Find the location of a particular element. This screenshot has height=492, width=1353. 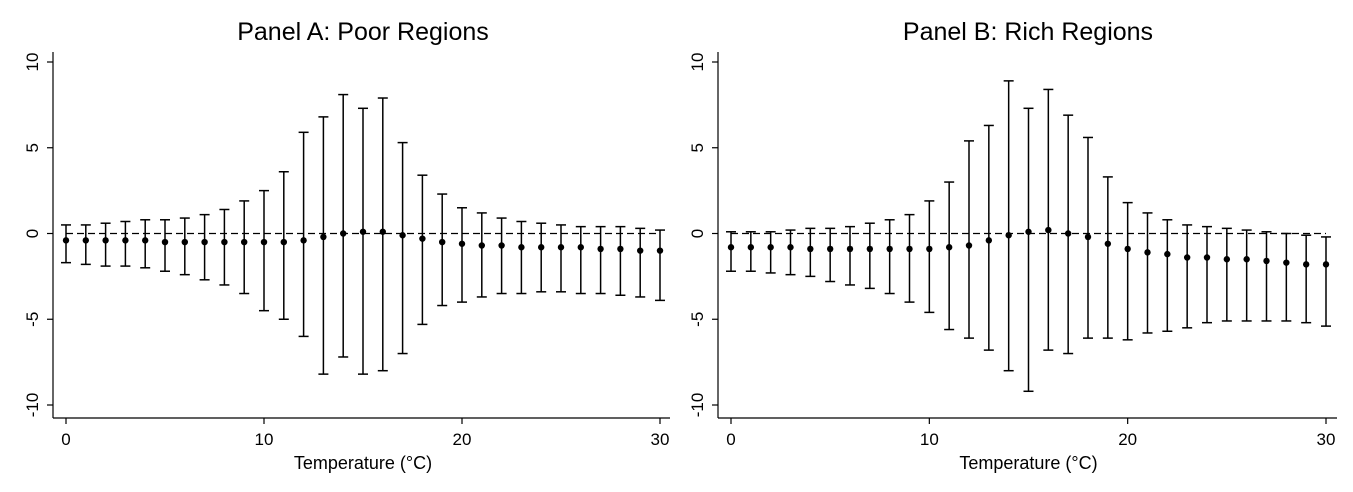

panel-a-xtick-label: 30 is located at coordinates (660, 439).